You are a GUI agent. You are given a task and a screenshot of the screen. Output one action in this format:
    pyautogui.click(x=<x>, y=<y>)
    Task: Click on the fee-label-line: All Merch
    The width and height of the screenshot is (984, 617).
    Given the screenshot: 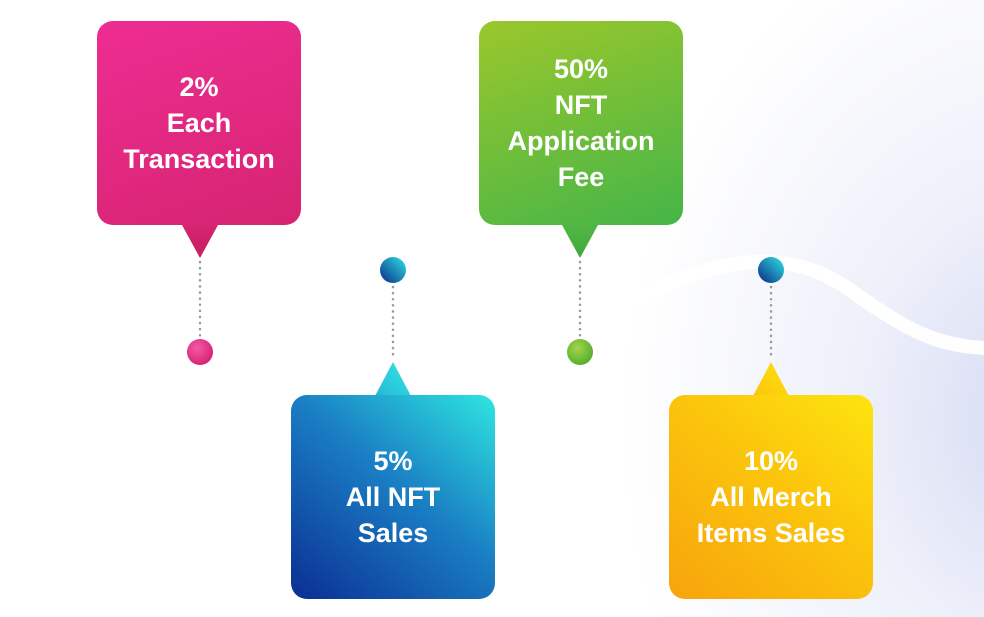 What is the action you would take?
    pyautogui.click(x=771, y=497)
    